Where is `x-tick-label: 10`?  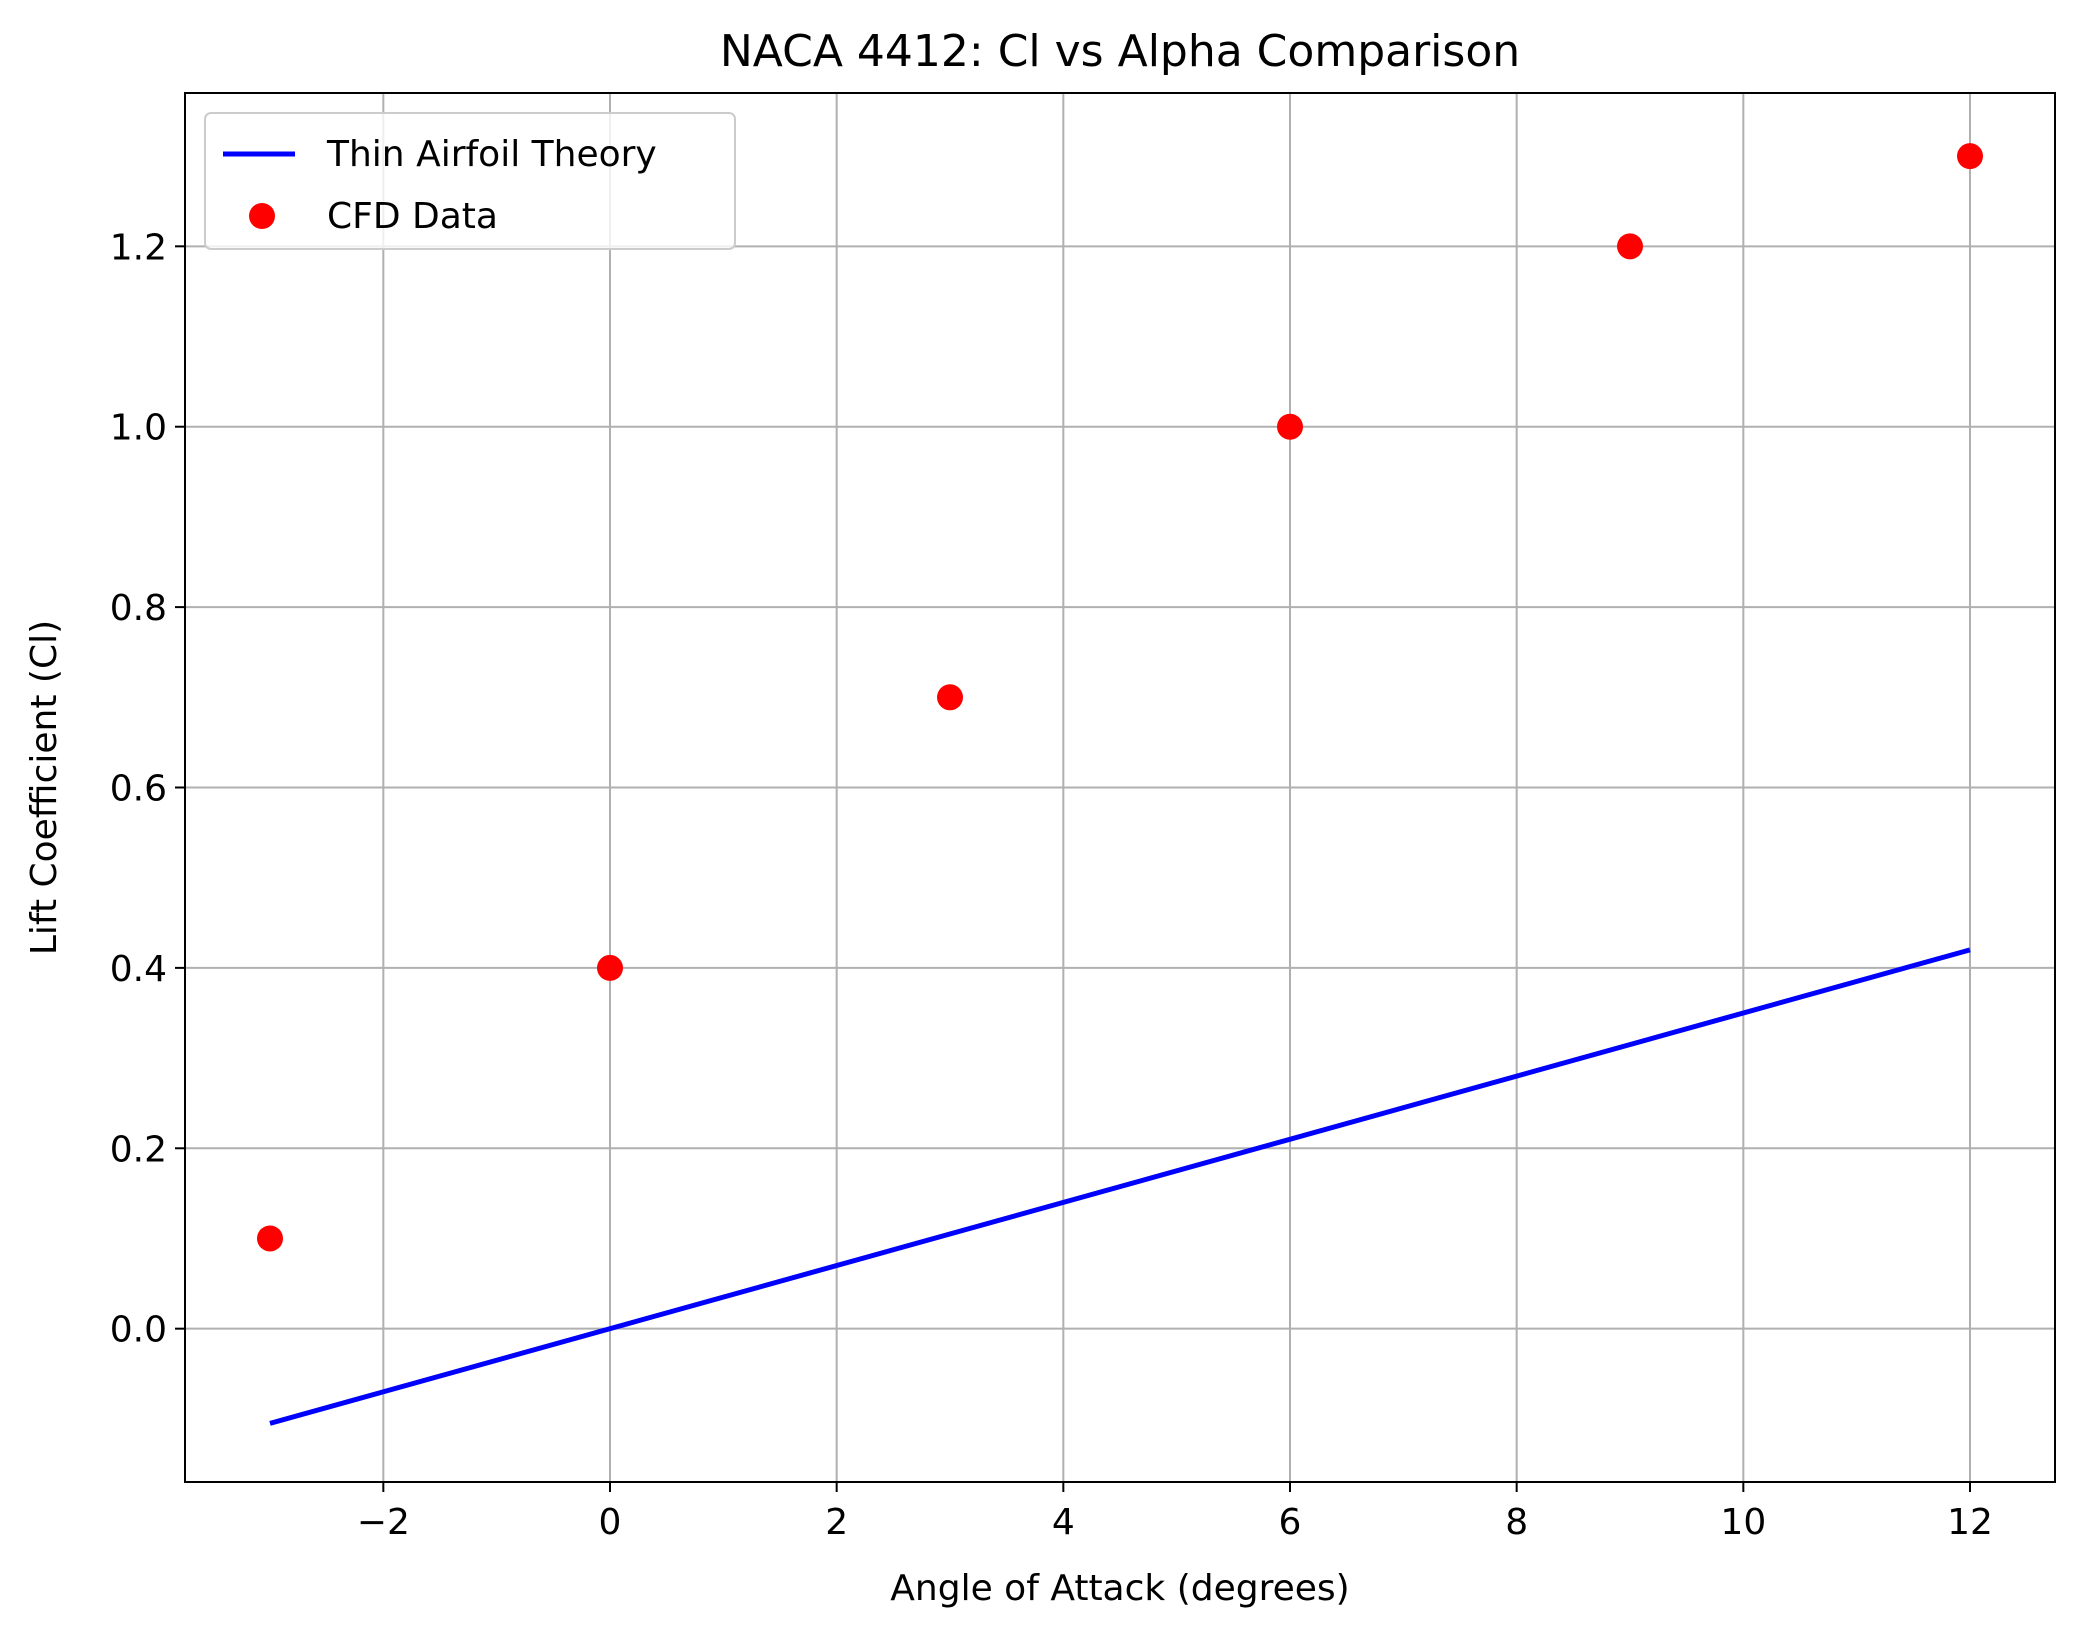
x-tick-label: 10 is located at coordinates (1743, 1522).